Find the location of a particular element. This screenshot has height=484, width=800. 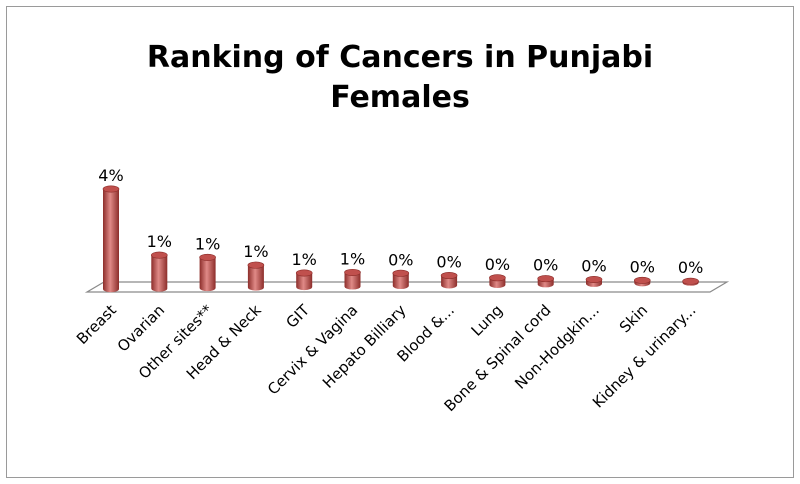

data-label-4: 1% is located at coordinates (304, 259).